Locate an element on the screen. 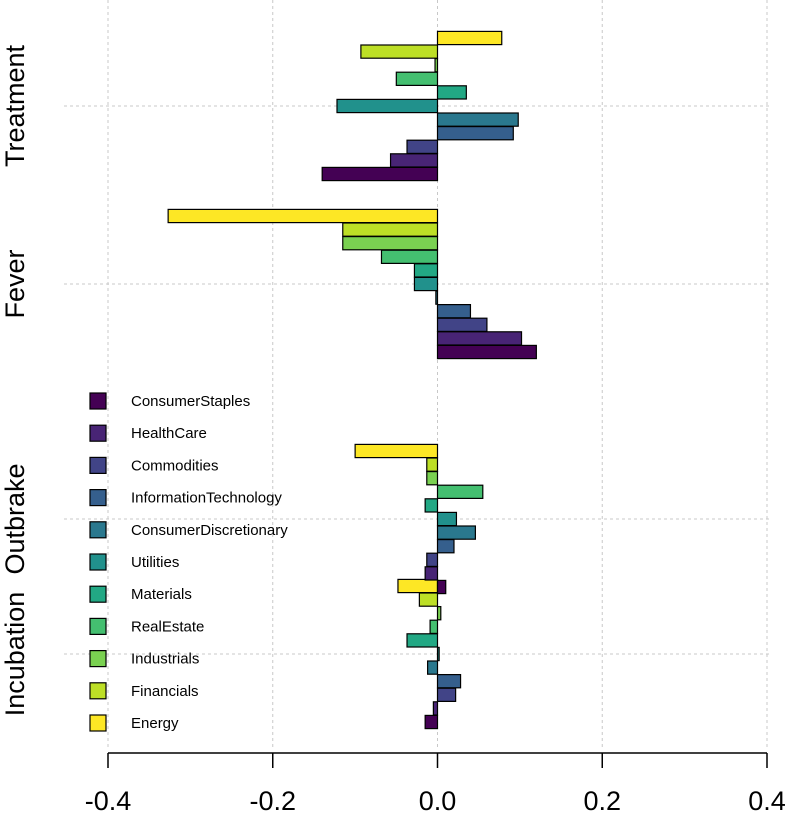 This screenshot has width=787, height=816. bar-outbrake-industrials is located at coordinates (432, 478).